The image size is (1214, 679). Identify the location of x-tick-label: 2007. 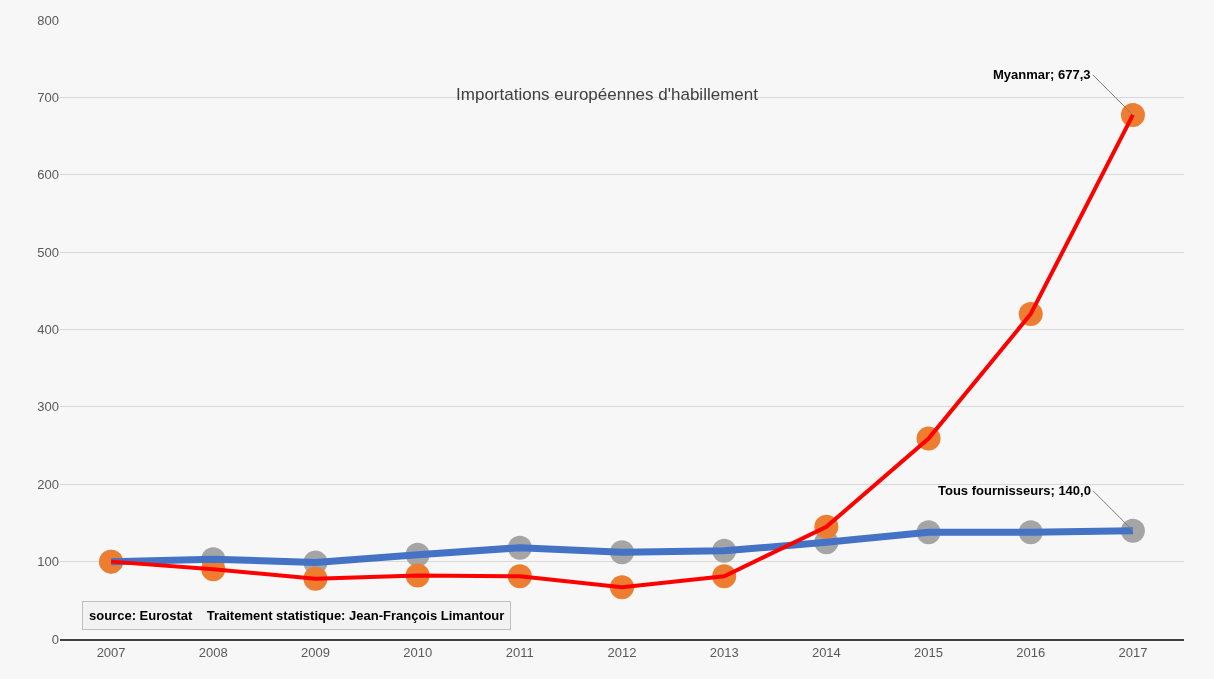
(111, 652).